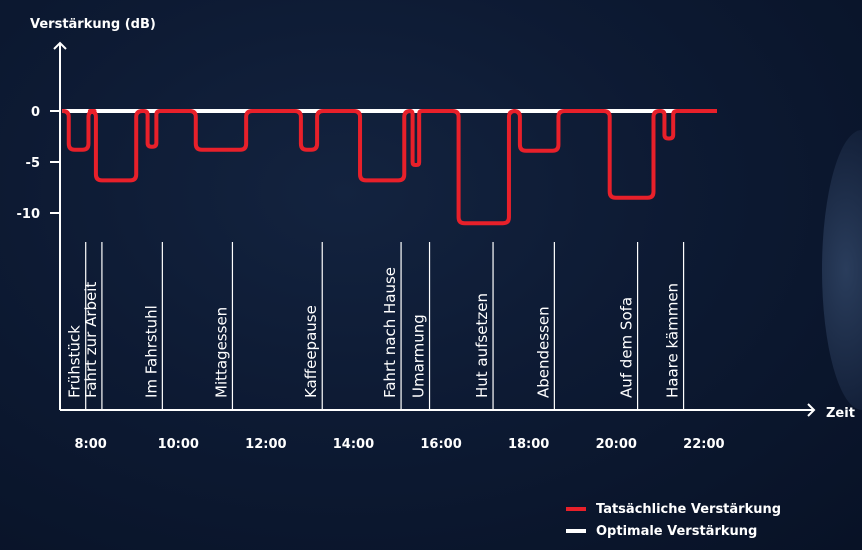 The width and height of the screenshot is (862, 550). What do you see at coordinates (399, 444) in the screenshot?
I see `x-tick-group: 8:00 10:00 12:00 14:00 16:00 18:00 20:00 22:00` at bounding box center [399, 444].